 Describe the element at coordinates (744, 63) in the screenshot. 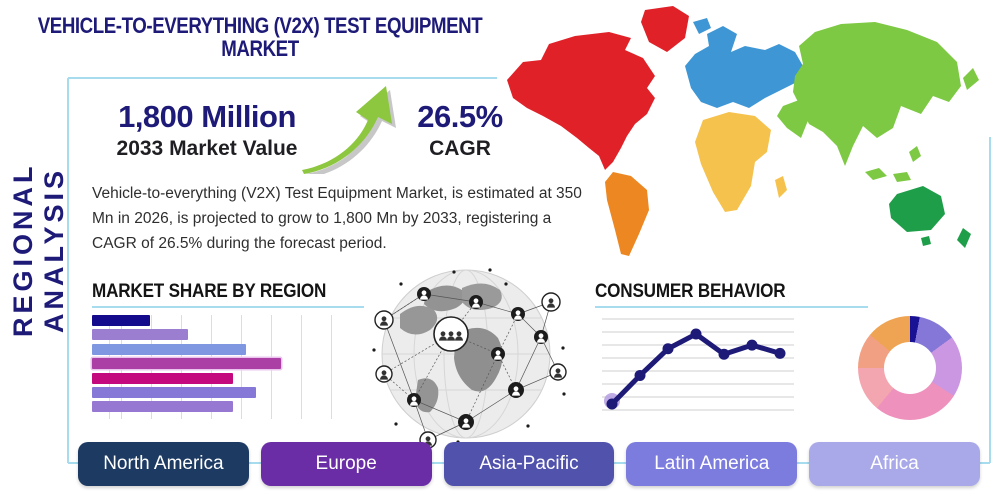

I see `map-region-europe` at that location.